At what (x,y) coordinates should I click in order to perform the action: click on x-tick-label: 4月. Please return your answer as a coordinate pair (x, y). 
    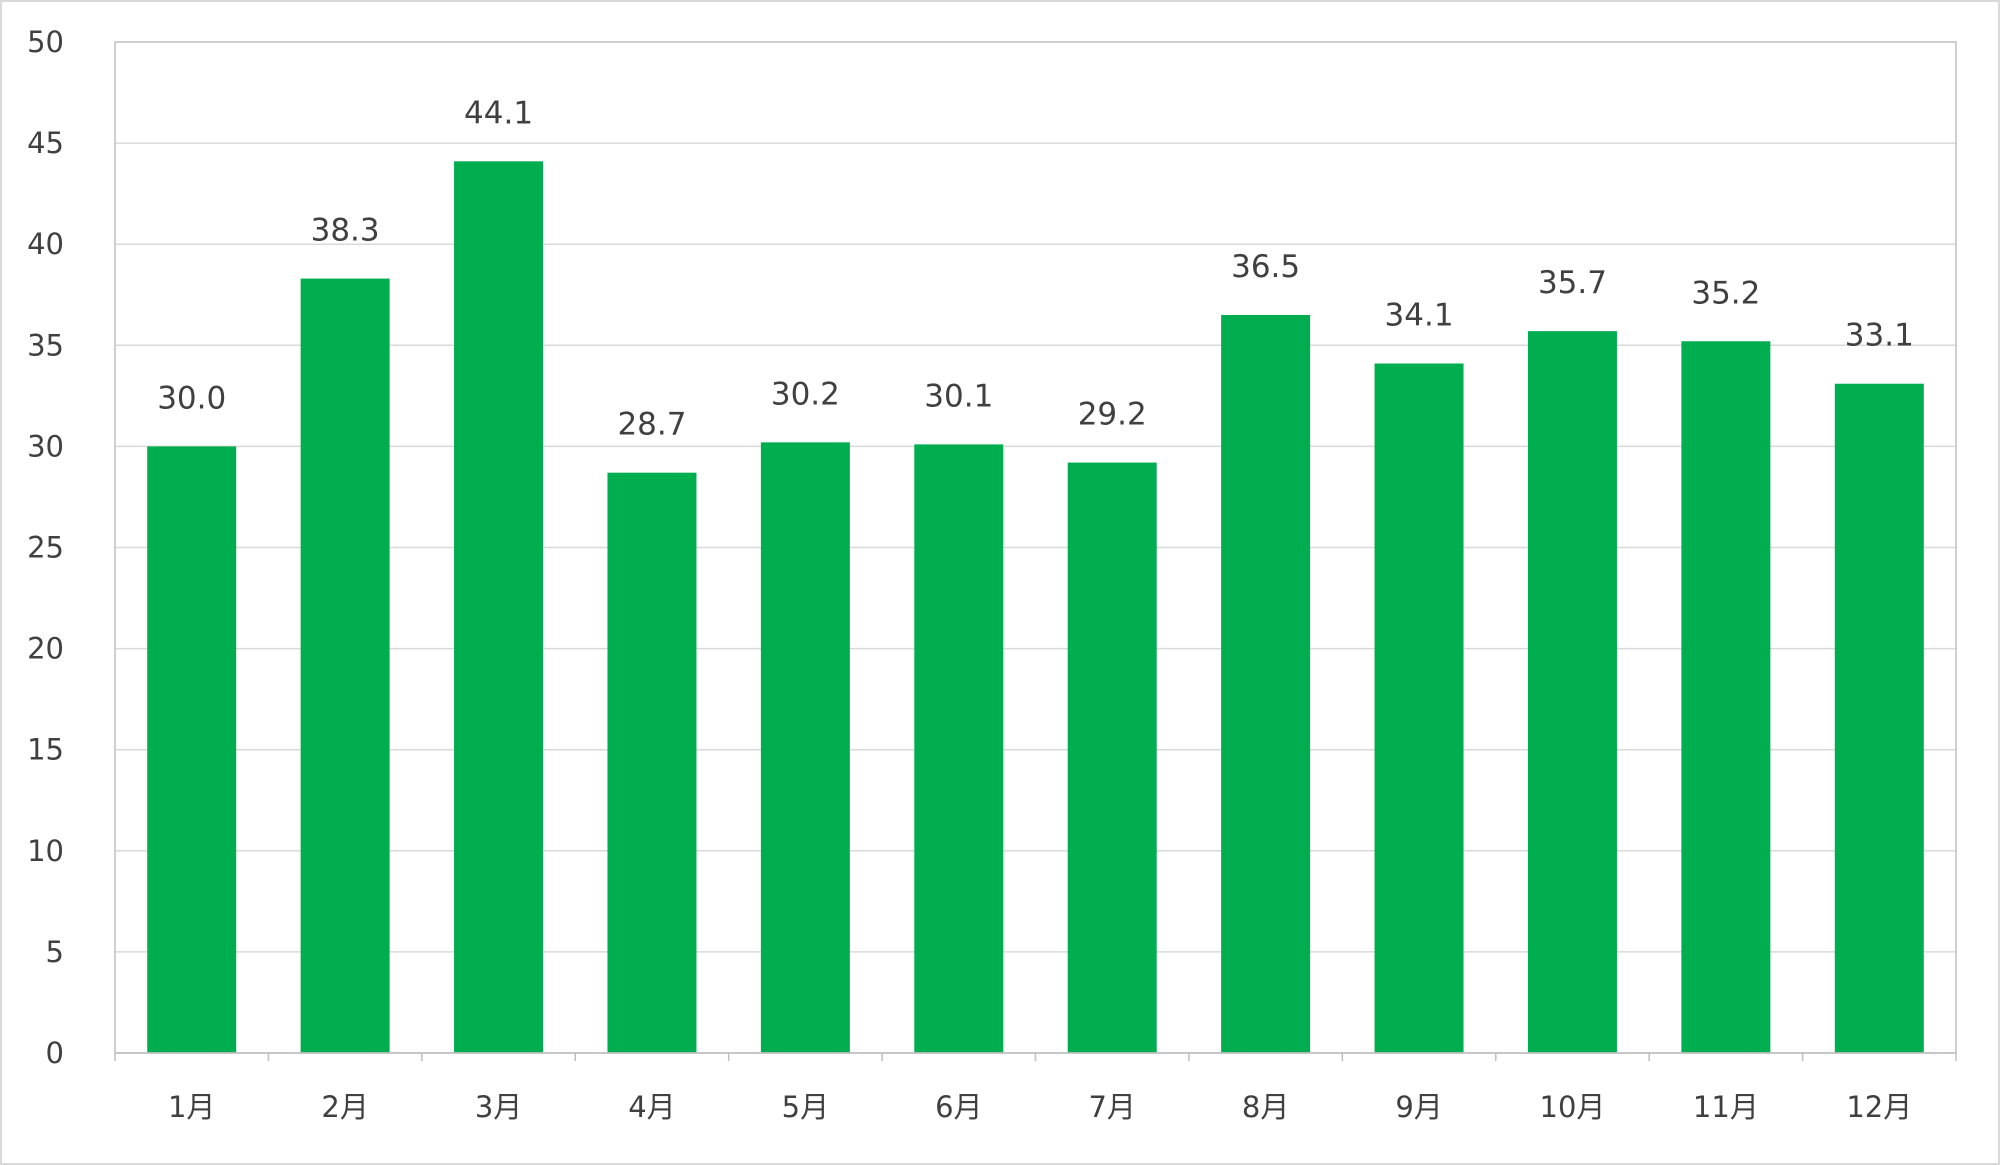
    Looking at the image, I should click on (651, 1107).